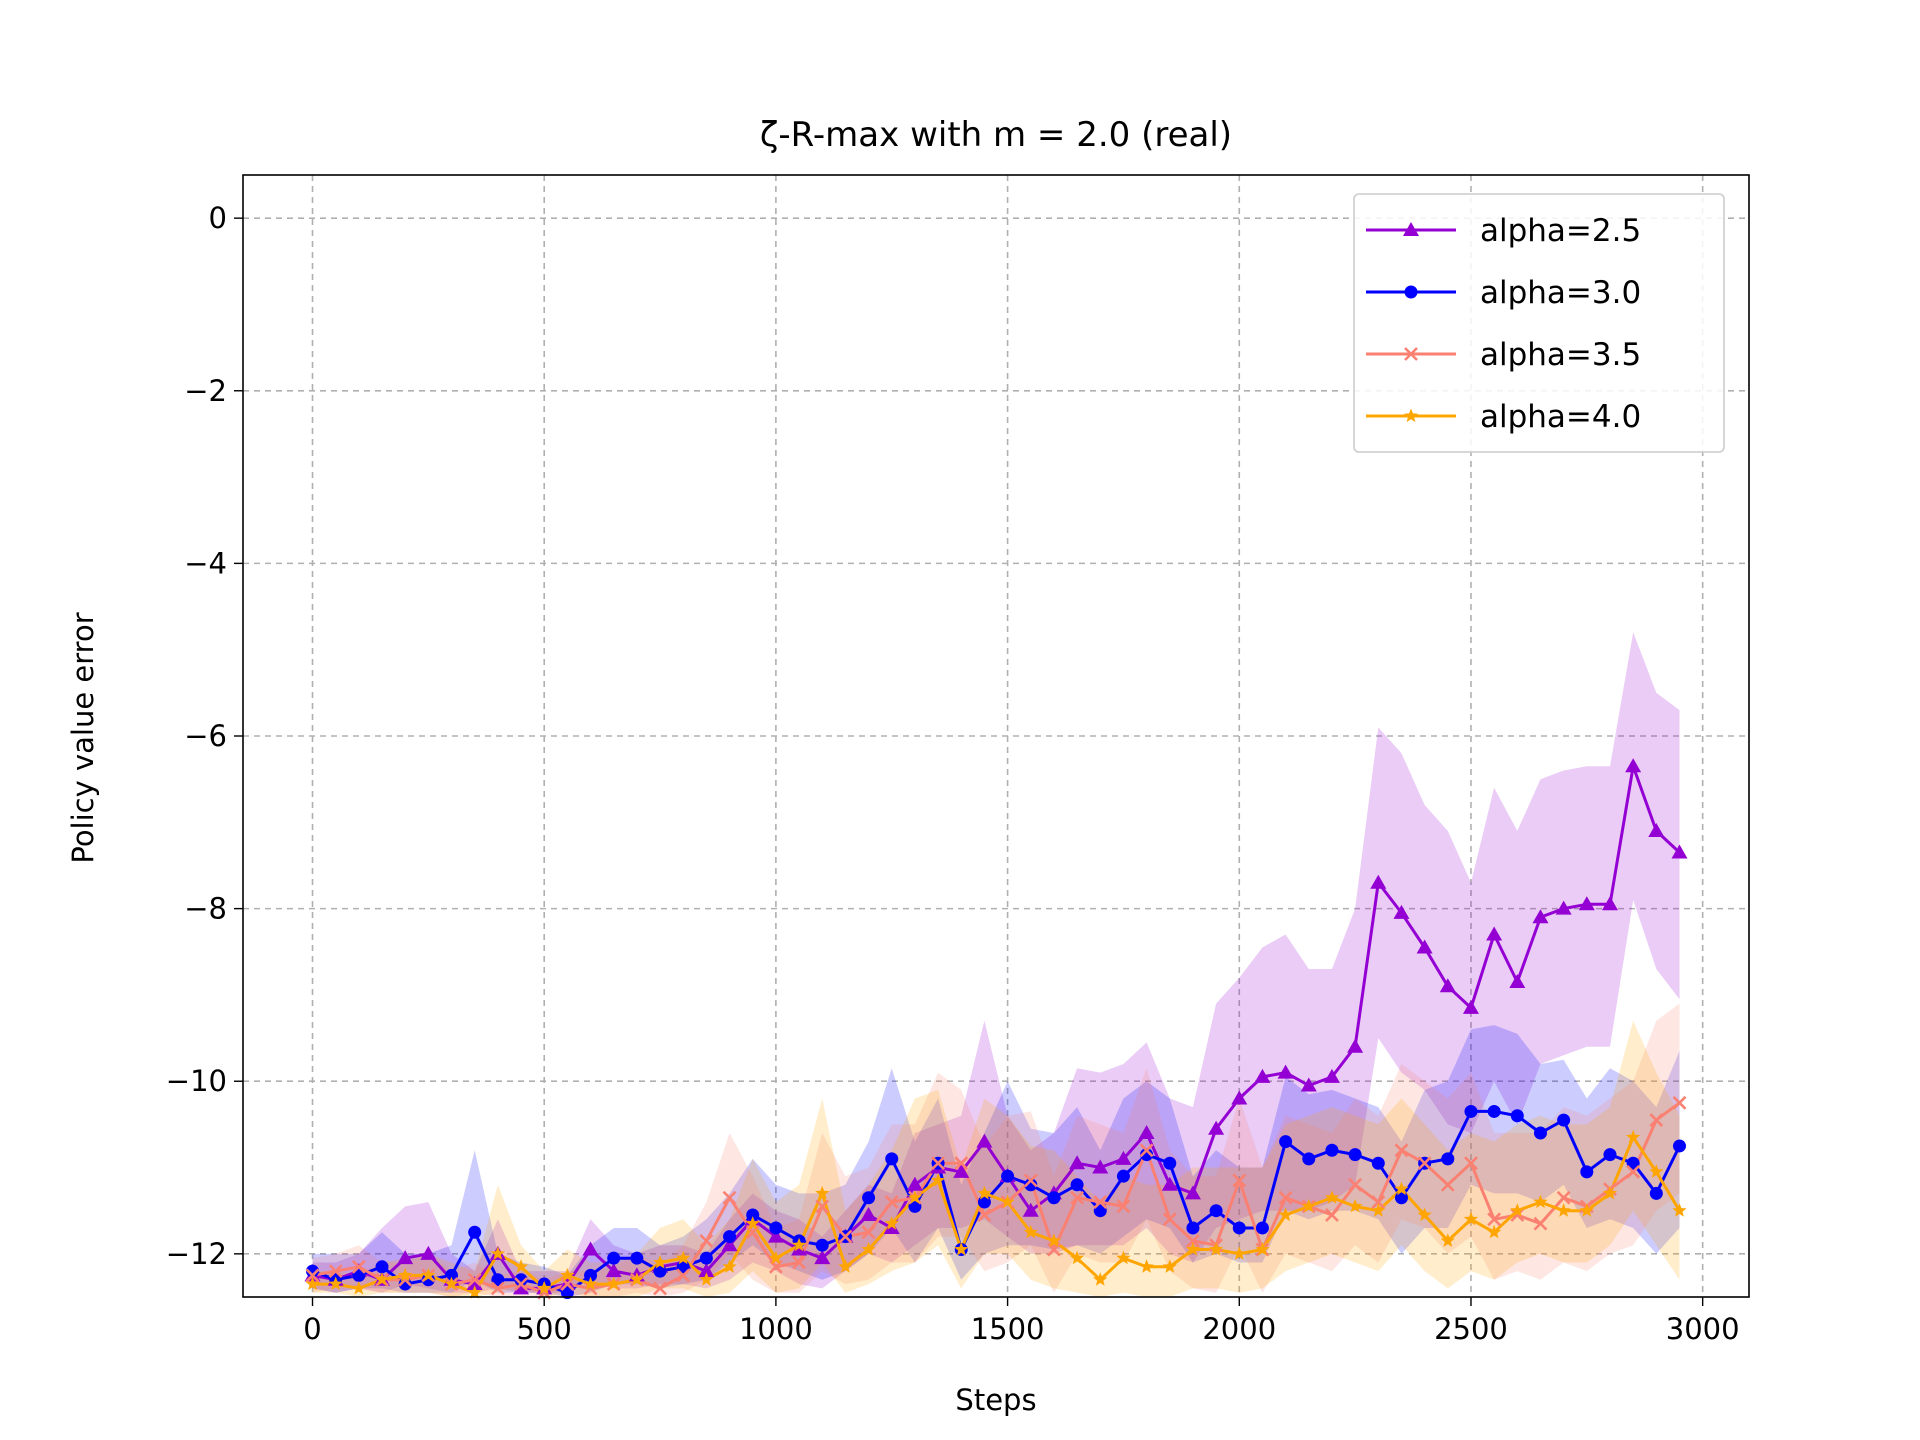 The width and height of the screenshot is (1920, 1440). What do you see at coordinates (205, 736) in the screenshot?
I see `y-tick-label: −6` at bounding box center [205, 736].